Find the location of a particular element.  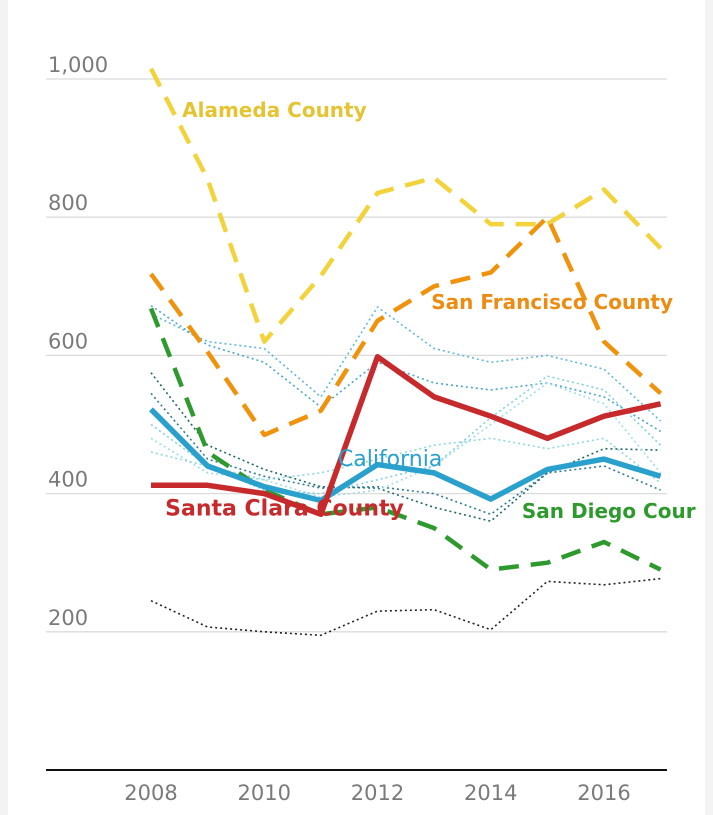

annotation-santa-clara-county: Santa Clara County is located at coordinates (284, 509).